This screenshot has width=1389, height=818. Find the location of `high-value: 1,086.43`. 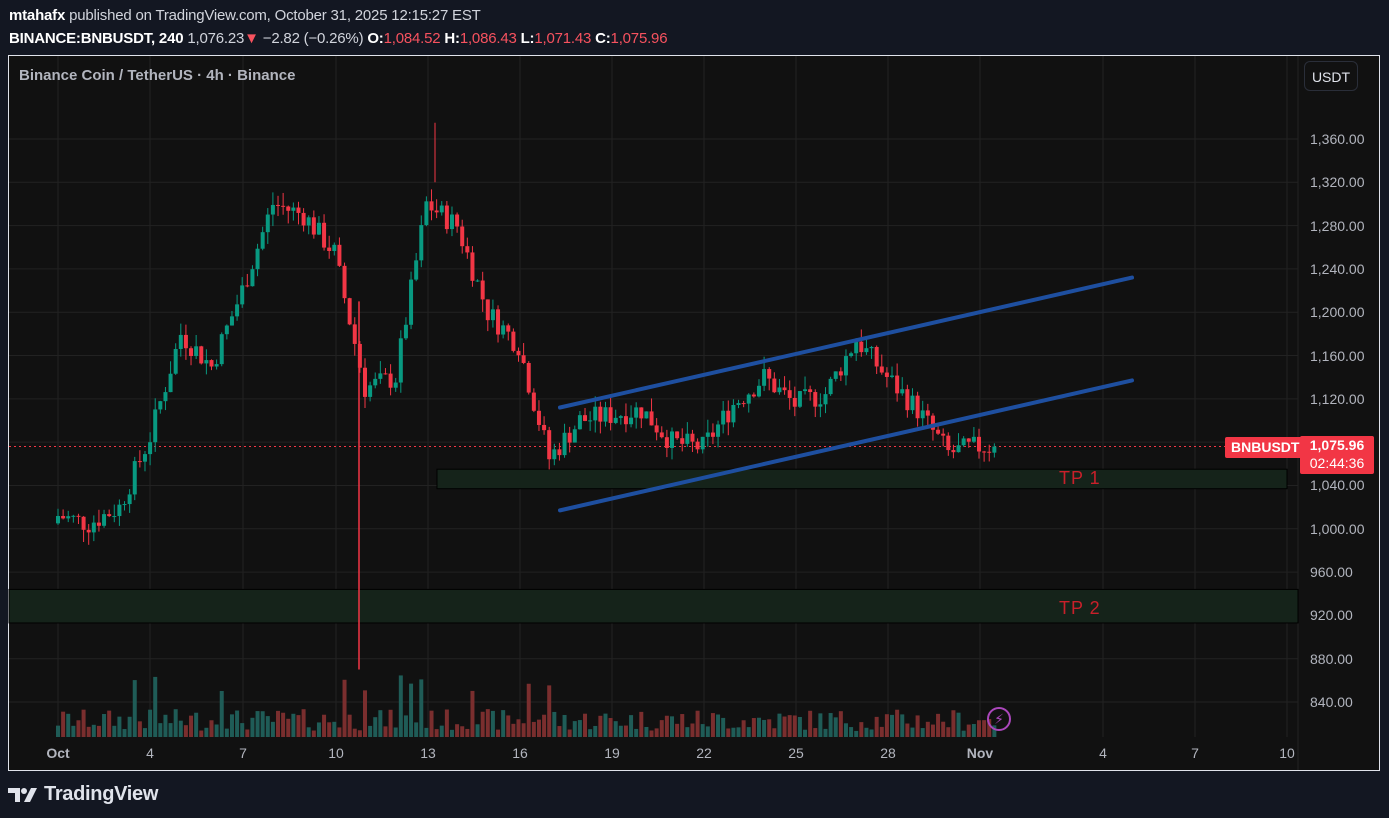

high-value: 1,086.43 is located at coordinates (488, 38).